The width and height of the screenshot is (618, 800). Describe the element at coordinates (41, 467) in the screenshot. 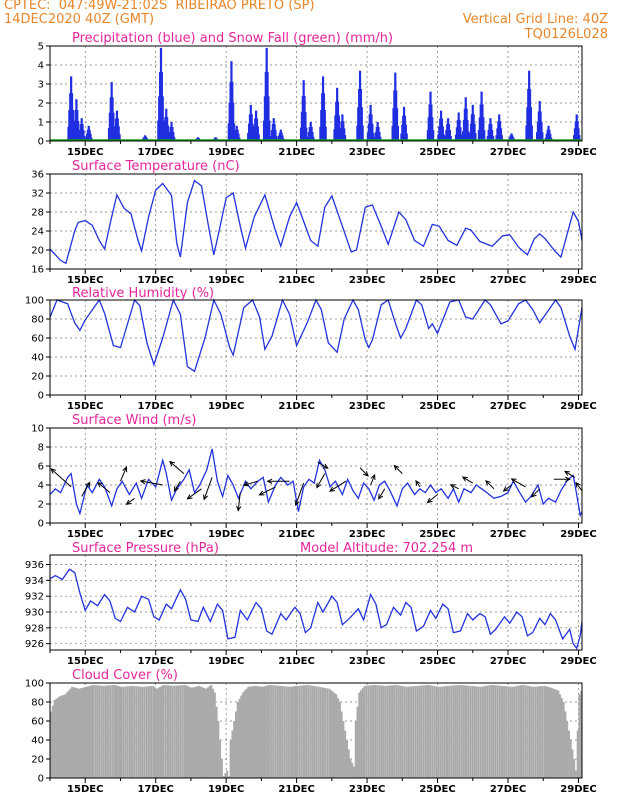

I see `y-tick-label: 6` at that location.